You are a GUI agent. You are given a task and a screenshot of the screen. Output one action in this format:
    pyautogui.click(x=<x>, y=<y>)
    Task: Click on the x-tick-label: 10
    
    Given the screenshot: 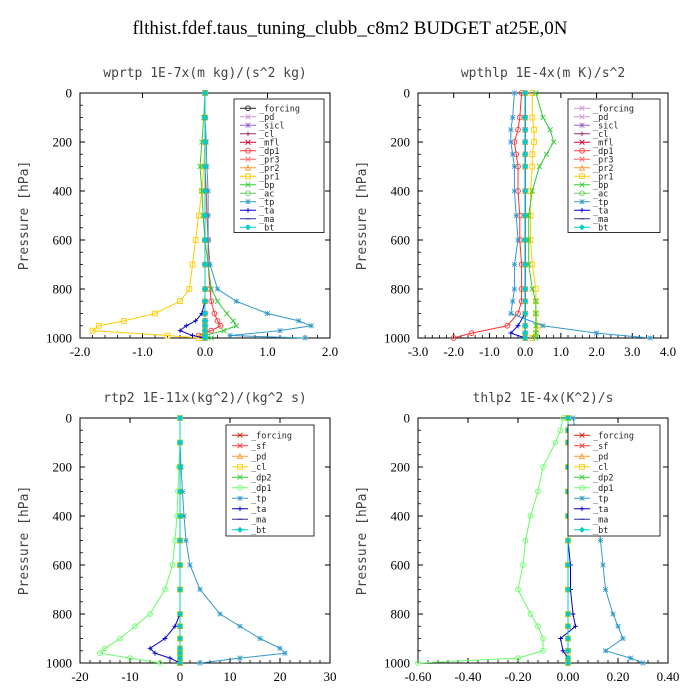 What is the action you would take?
    pyautogui.click(x=230, y=676)
    